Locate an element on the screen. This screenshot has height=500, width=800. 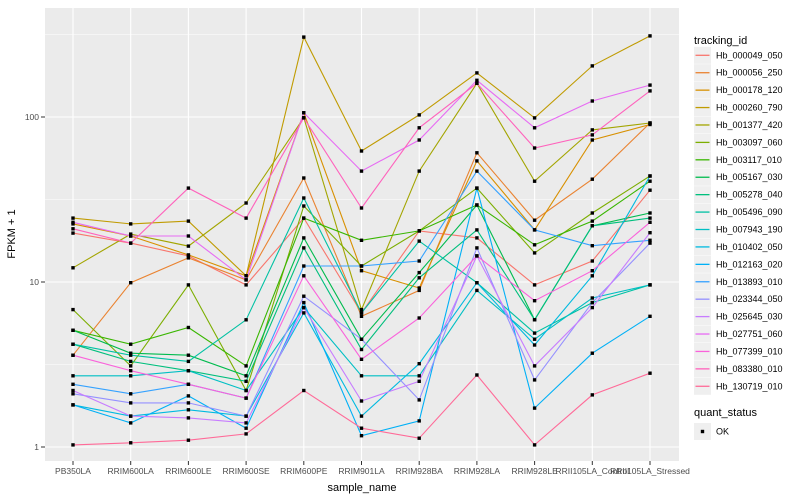
x-axis-title: sample_name is located at coordinates (361, 488).